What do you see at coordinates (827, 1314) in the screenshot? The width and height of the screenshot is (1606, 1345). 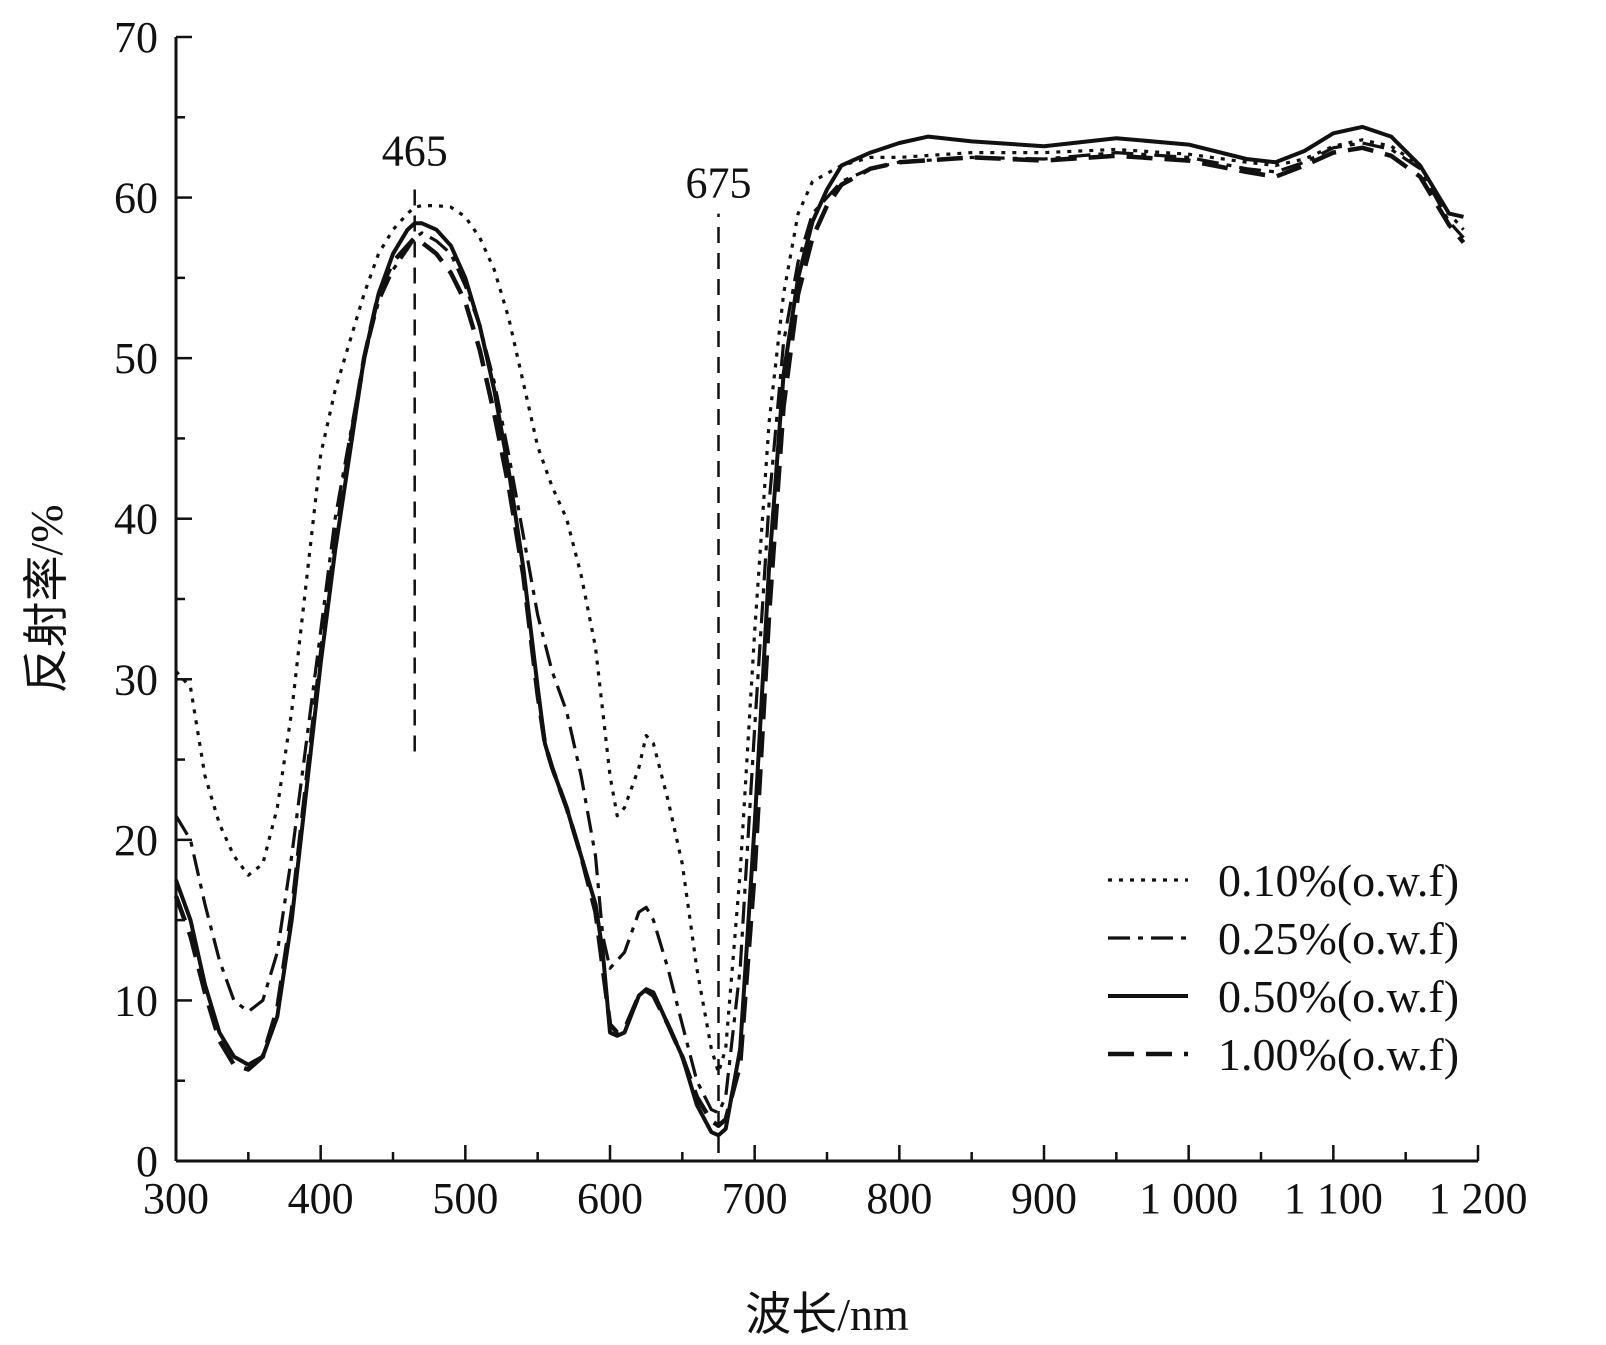 I see `x-axis-title: 波长/nm` at bounding box center [827, 1314].